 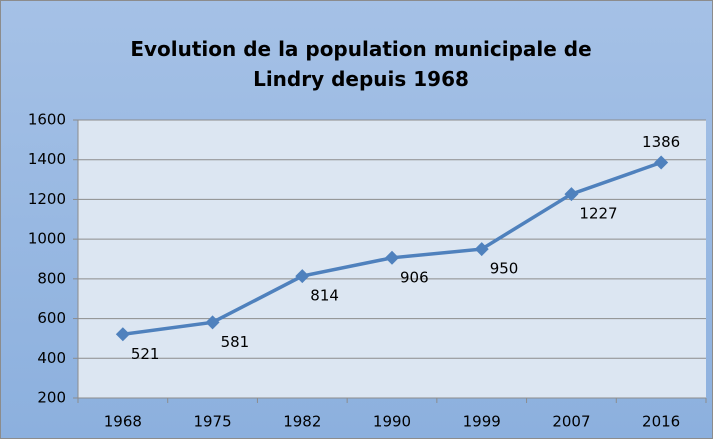 I want to click on x-tick-label: 1999, so click(x=482, y=422).